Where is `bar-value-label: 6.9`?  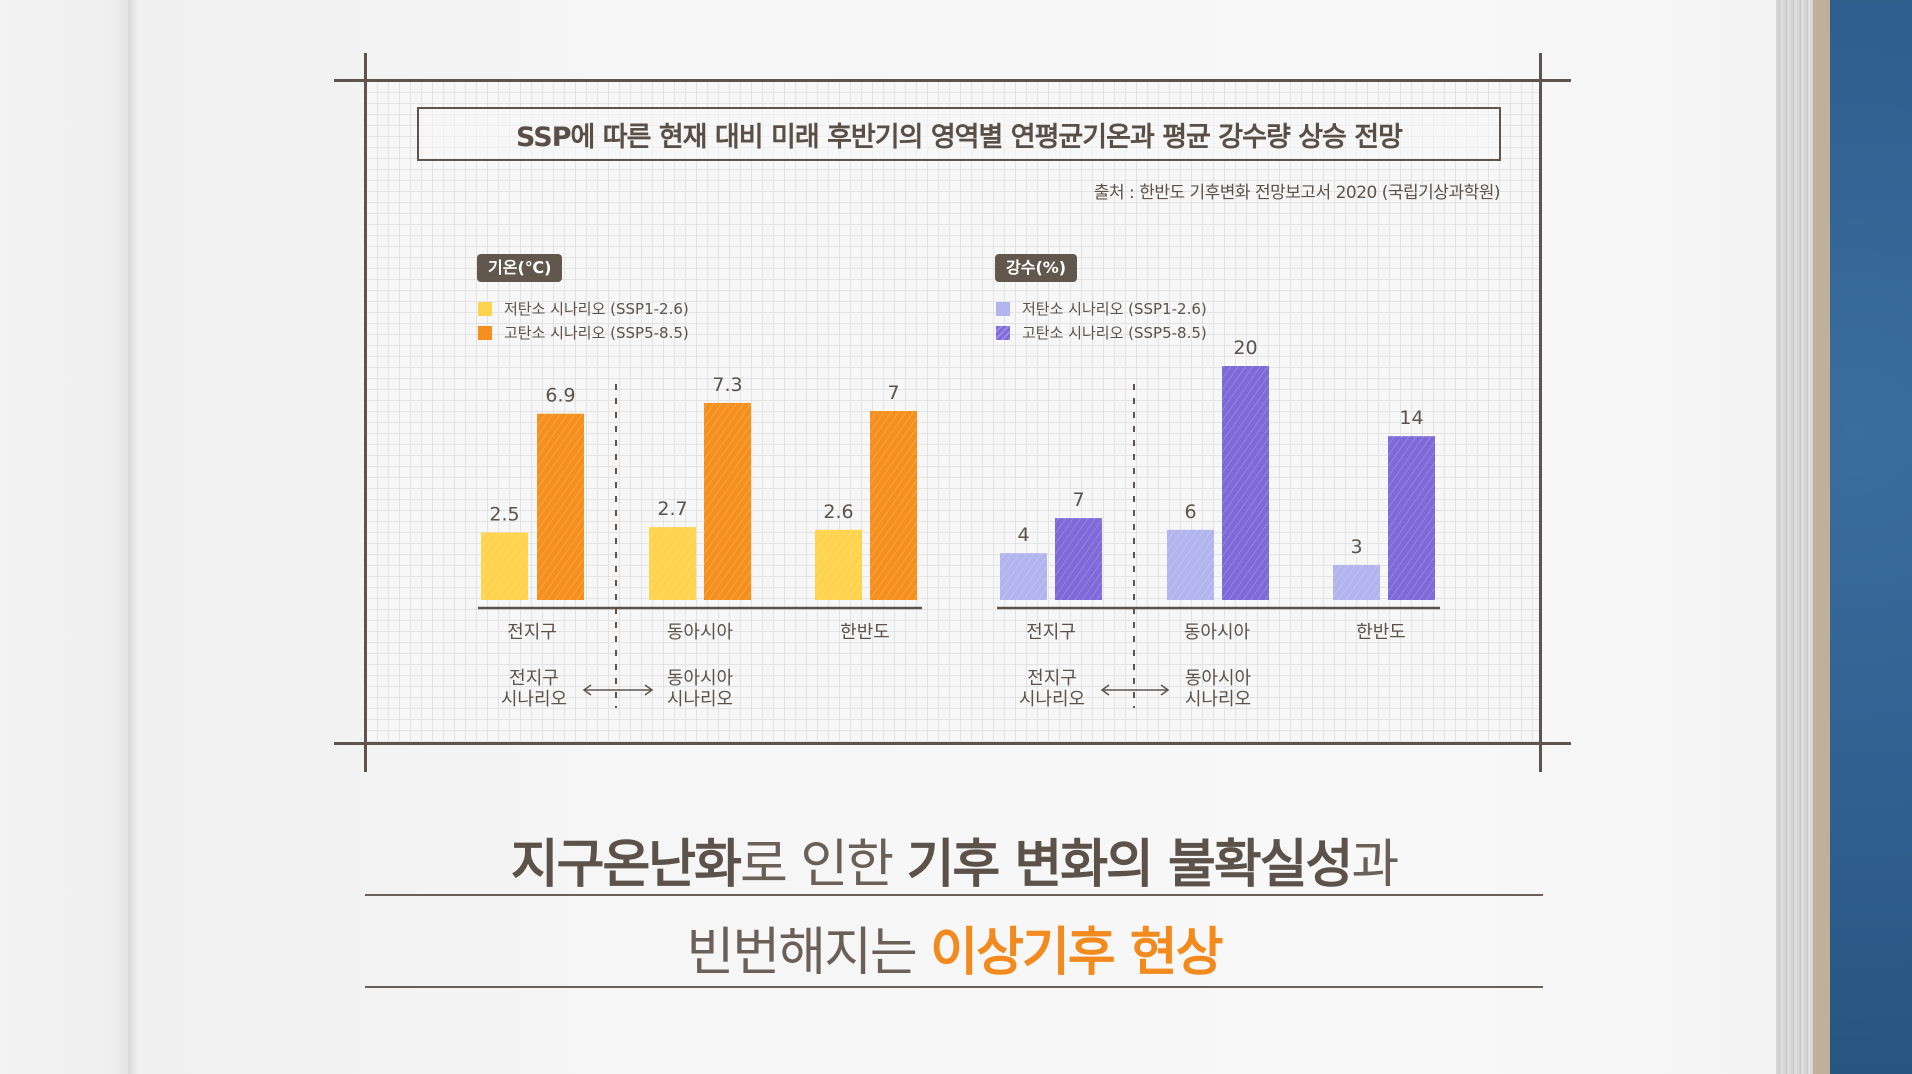 bar-value-label: 6.9 is located at coordinates (560, 396).